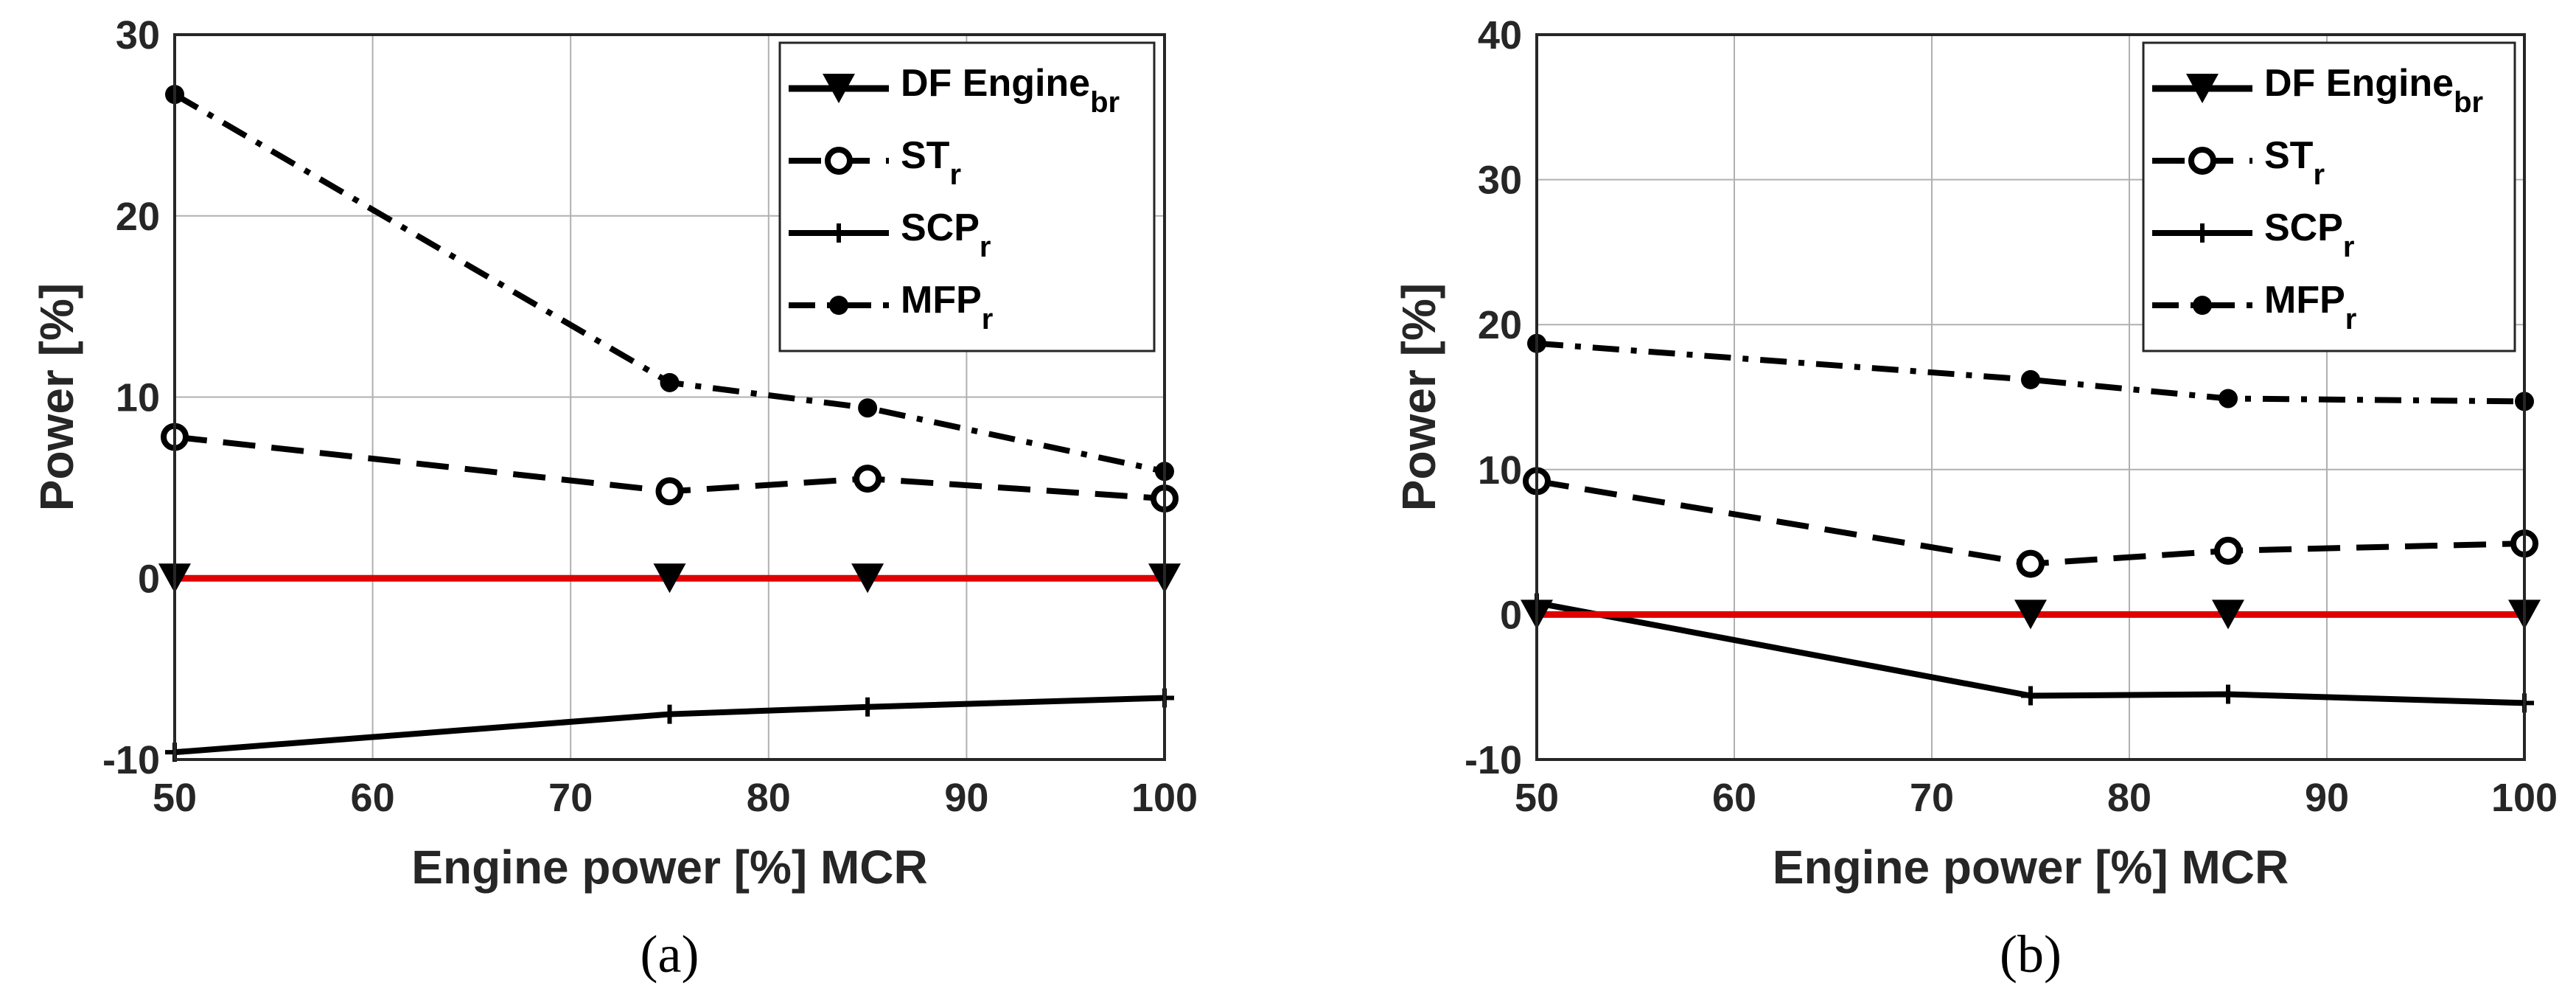  I want to click on series-mfp, so click(2030, 372).